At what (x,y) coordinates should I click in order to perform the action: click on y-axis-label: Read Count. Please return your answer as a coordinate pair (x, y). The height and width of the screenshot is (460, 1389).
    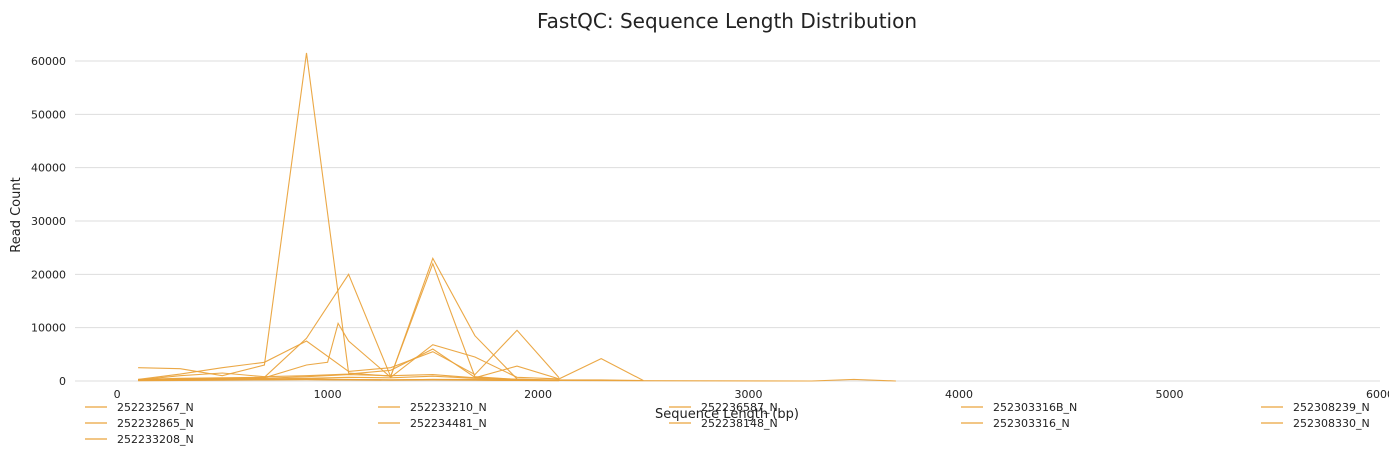
    Looking at the image, I should click on (16, 214).